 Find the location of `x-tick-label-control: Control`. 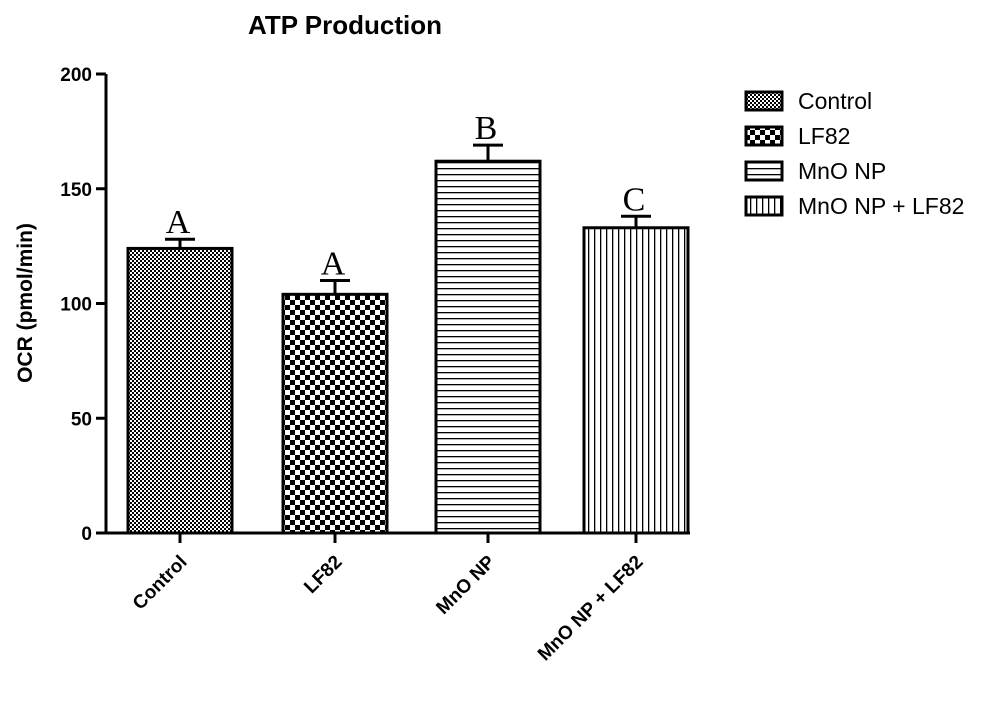

x-tick-label-control: Control is located at coordinates (160, 583).